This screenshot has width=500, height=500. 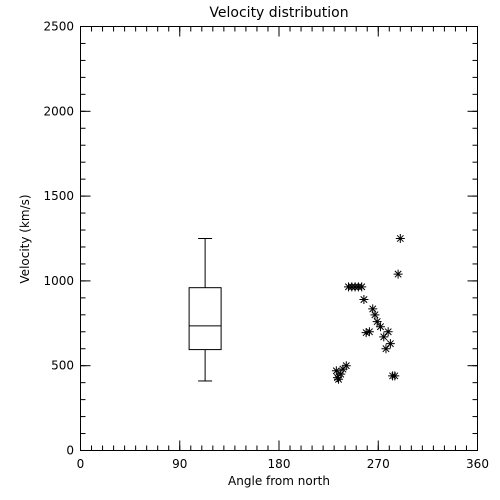 What do you see at coordinates (58, 281) in the screenshot?
I see `y-tick-label: 1000` at bounding box center [58, 281].